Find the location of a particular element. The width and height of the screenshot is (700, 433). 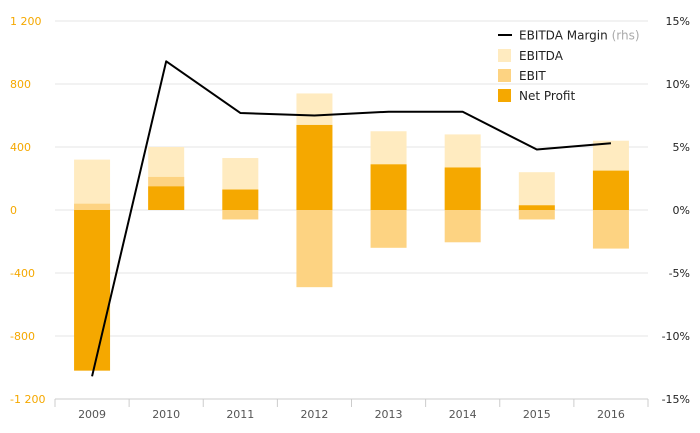

bar-ebit-2012 is located at coordinates (314, 249).